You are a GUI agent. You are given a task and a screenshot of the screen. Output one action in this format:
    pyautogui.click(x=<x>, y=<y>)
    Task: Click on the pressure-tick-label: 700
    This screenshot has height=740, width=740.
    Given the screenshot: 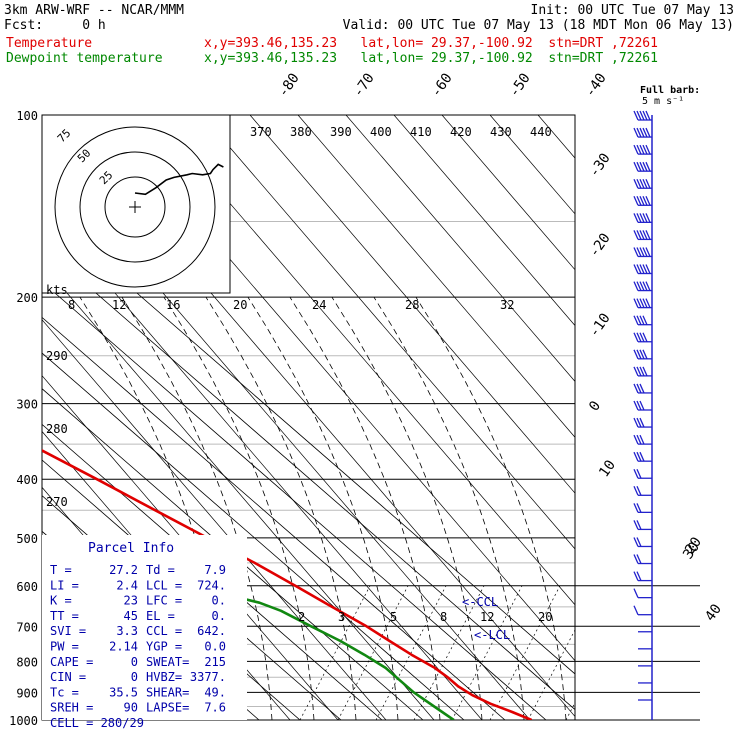 What is the action you would take?
    pyautogui.click(x=27, y=627)
    